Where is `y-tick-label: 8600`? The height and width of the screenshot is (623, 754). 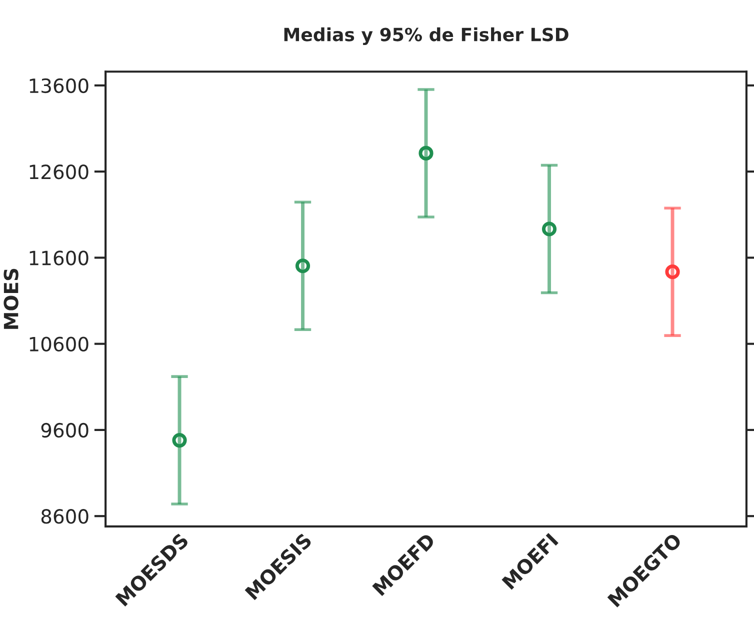 y-tick-label: 8600 is located at coordinates (64, 516).